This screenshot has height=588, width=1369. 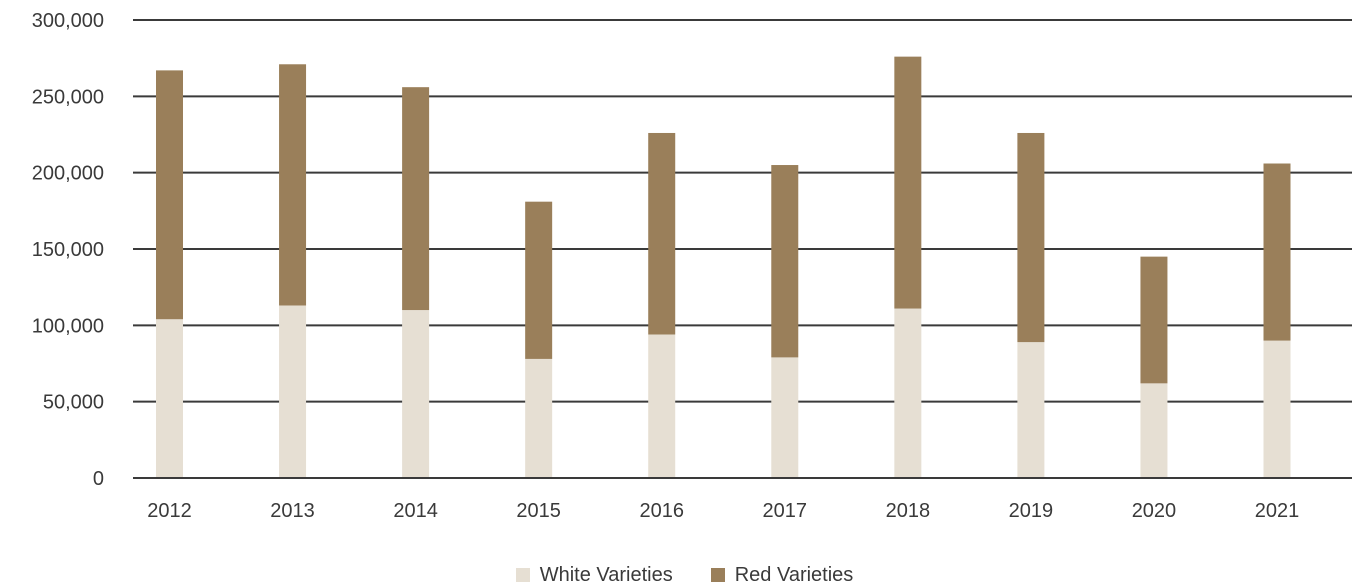 I want to click on y-tick-label: 150,000, so click(x=68, y=250).